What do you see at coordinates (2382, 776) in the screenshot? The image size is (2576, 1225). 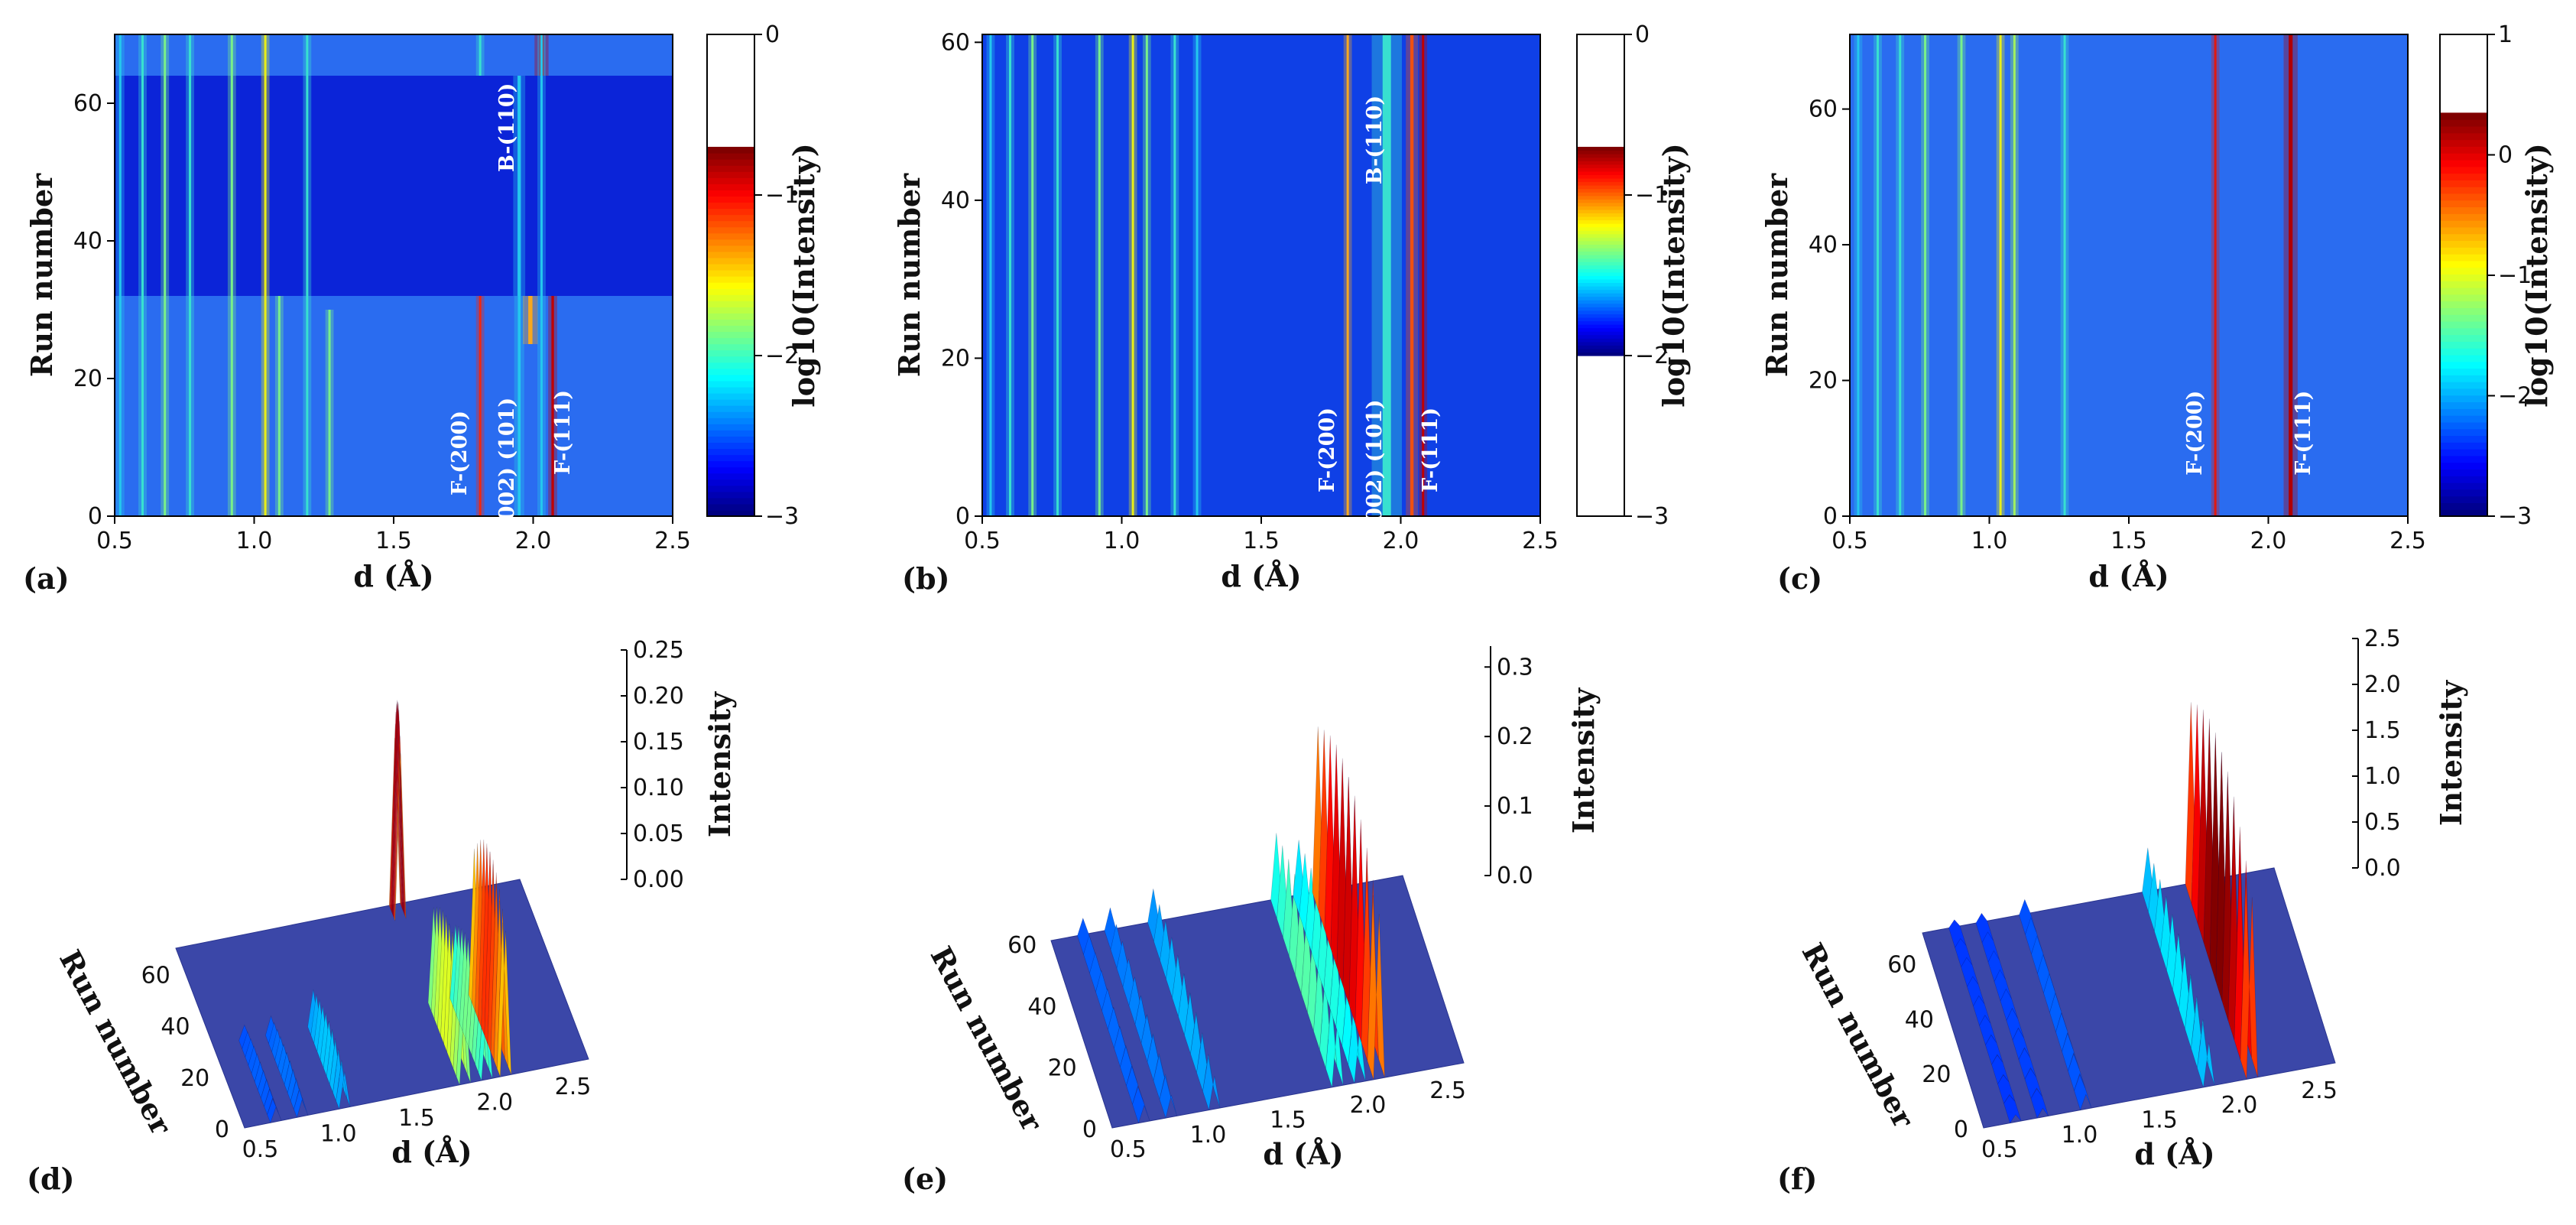 I see `z-tick-label: 1.0` at bounding box center [2382, 776].